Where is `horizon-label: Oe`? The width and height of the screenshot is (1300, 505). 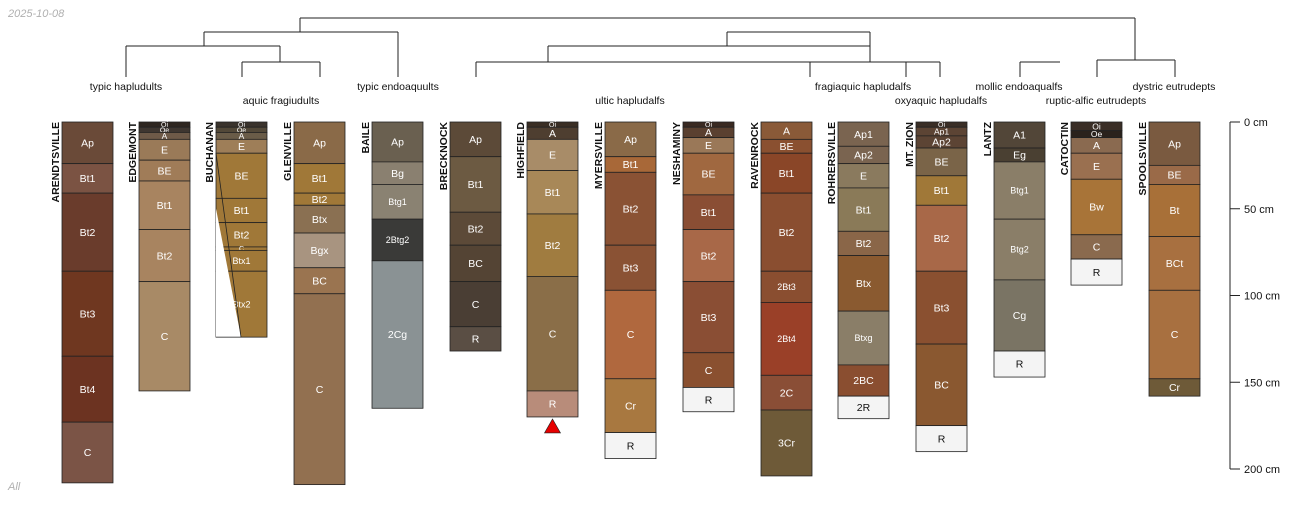 horizon-label: Oe is located at coordinates (164, 130).